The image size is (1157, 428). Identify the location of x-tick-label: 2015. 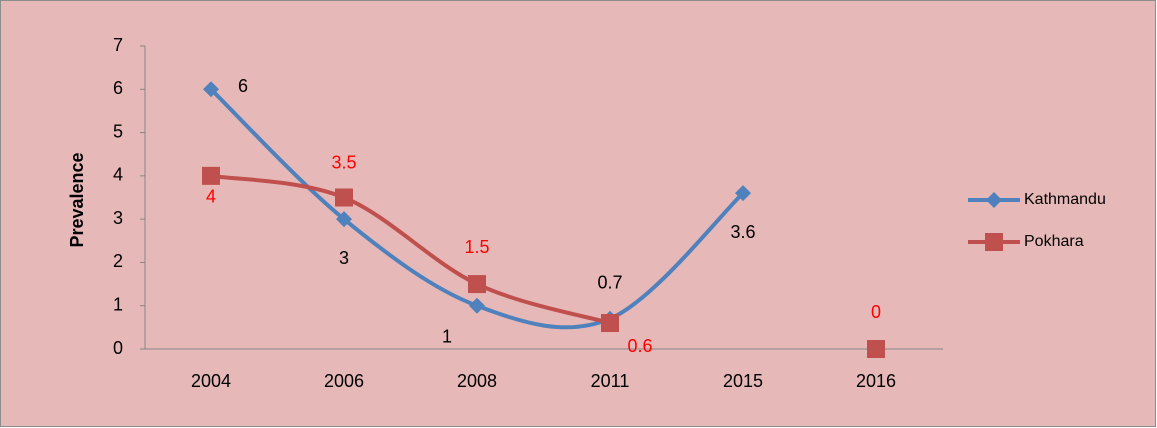
(743, 381).